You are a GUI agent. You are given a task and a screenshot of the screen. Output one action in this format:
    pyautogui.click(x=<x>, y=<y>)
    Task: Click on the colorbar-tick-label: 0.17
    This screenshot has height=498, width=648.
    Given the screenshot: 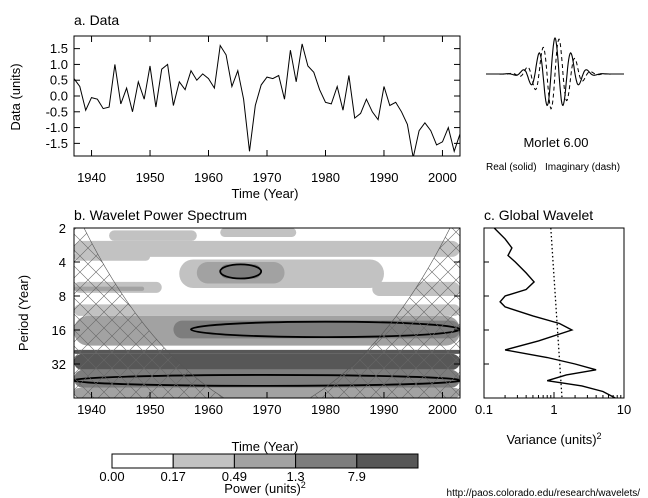 What is the action you would take?
    pyautogui.click(x=173, y=476)
    